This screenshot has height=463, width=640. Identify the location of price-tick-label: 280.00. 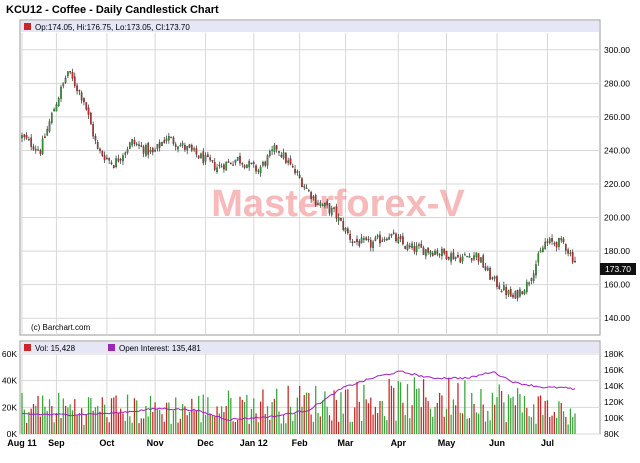
(617, 83).